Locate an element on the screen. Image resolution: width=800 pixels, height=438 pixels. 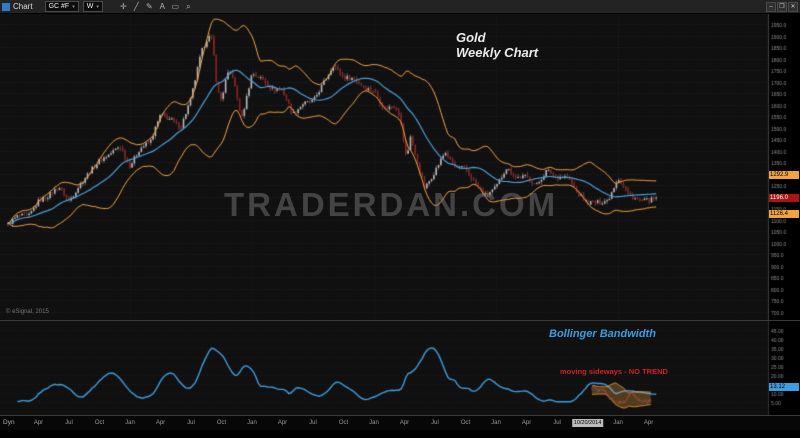
last-price-label: 1196.0 is located at coordinates (784, 198).